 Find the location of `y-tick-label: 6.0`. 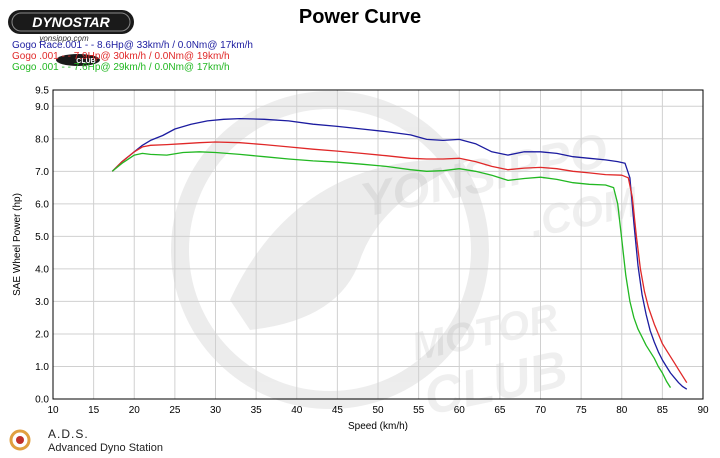

y-tick-label: 6.0 is located at coordinates (42, 204).